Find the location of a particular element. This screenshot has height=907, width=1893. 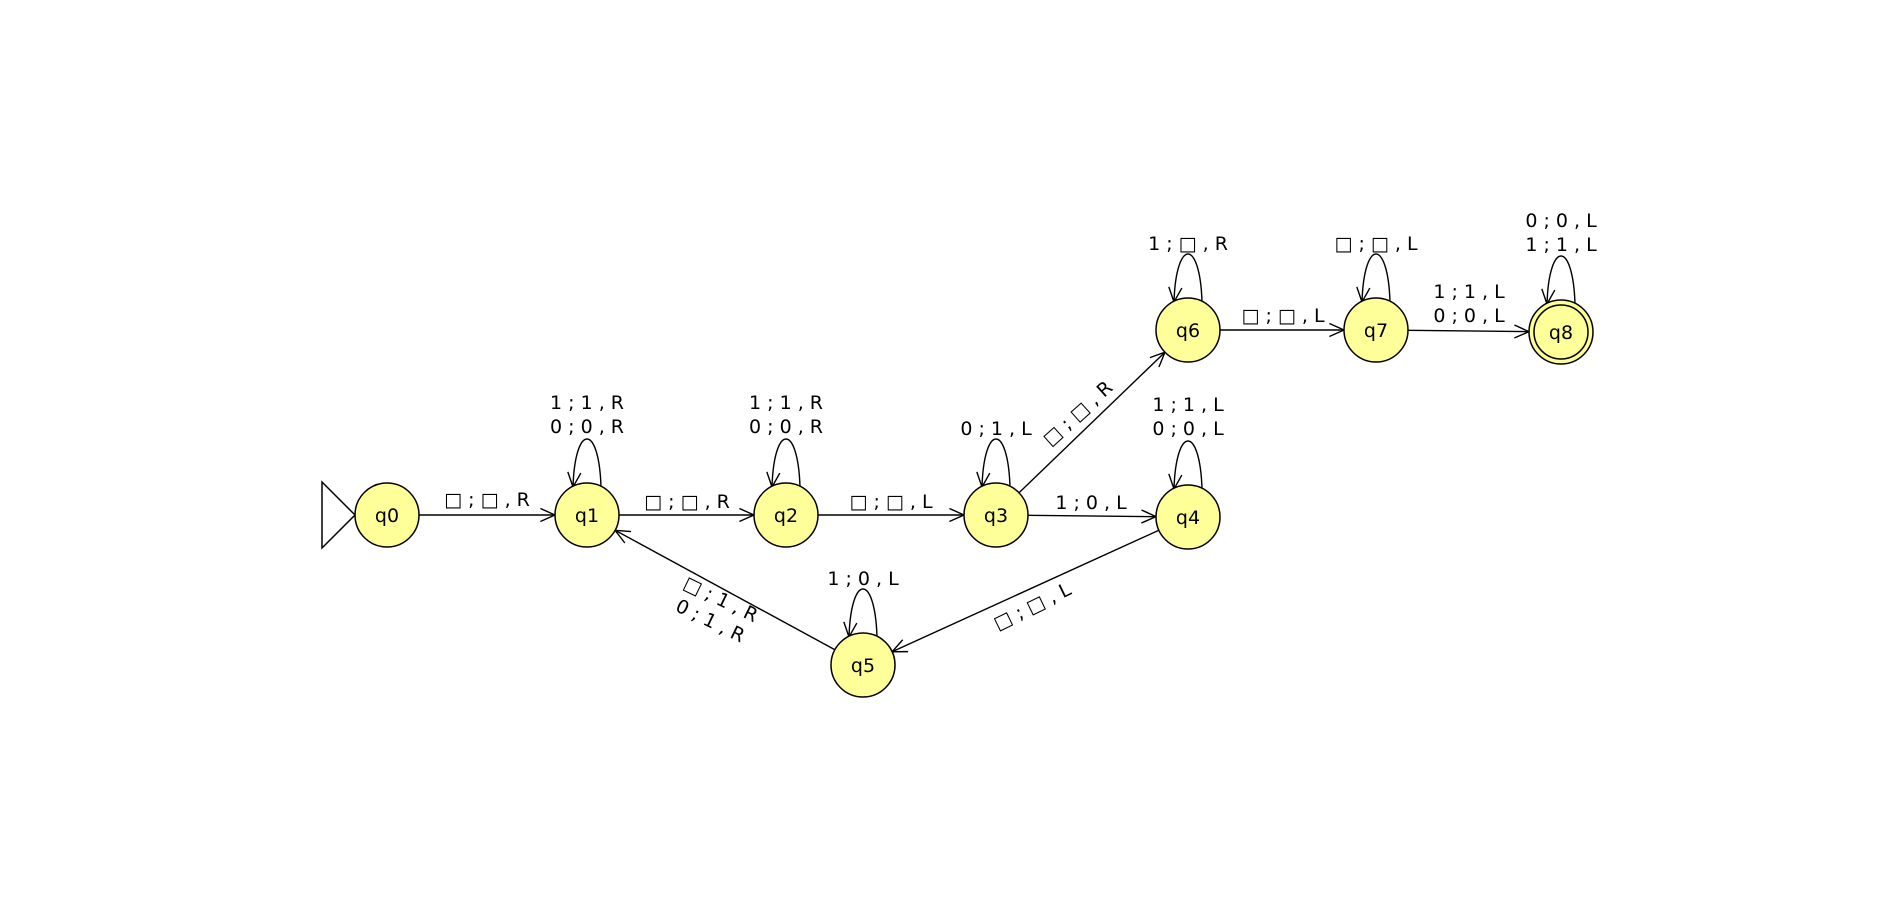

transition-label-q1-q1: 1 ; 1 , R0 ; 0 , R is located at coordinates (587, 415).